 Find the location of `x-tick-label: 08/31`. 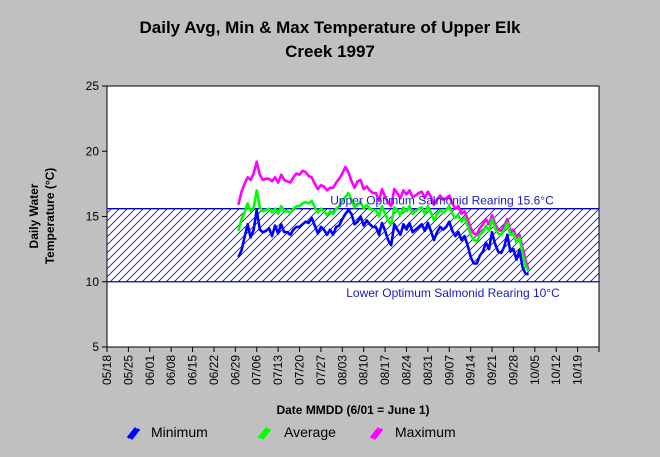

x-tick-label: 08/31 is located at coordinates (428, 370).